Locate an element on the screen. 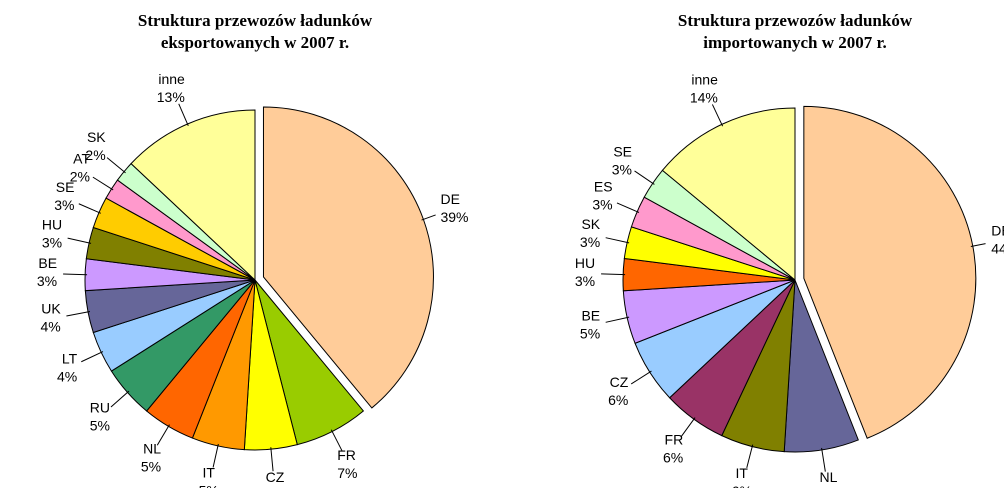 The image size is (1004, 488). slice-value: 39% is located at coordinates (454, 217).